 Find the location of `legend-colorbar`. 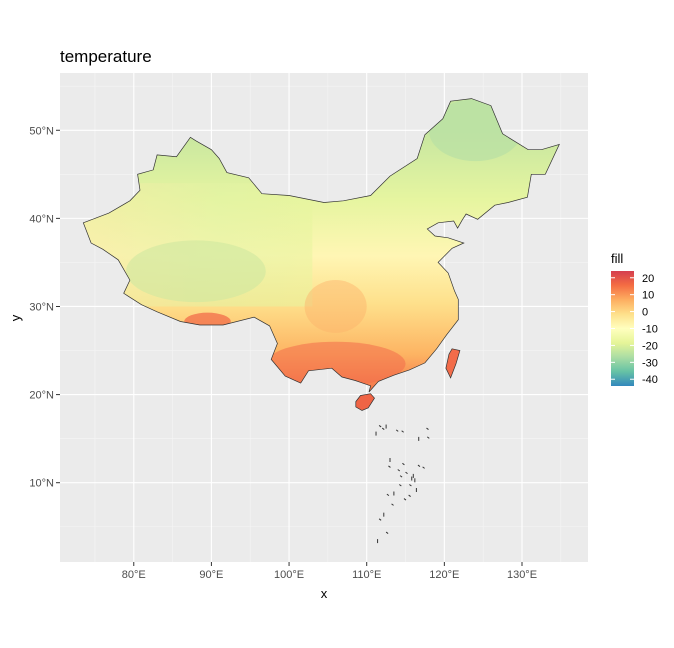

legend-colorbar is located at coordinates (622, 328).